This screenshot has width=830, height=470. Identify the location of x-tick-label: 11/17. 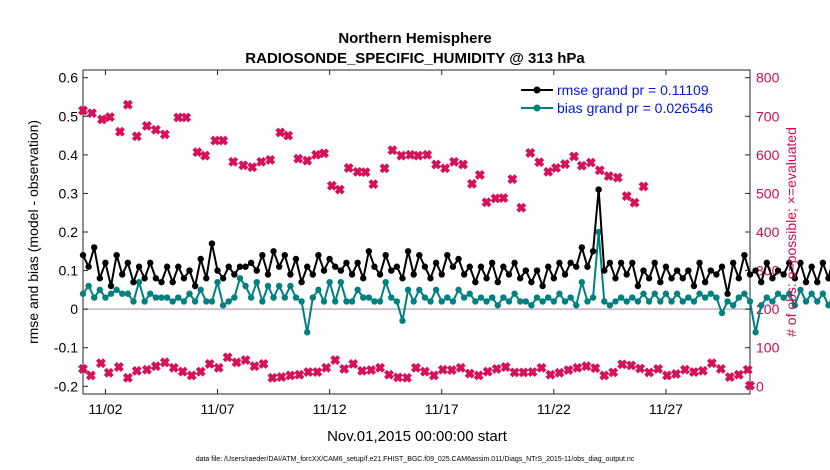
(442, 409).